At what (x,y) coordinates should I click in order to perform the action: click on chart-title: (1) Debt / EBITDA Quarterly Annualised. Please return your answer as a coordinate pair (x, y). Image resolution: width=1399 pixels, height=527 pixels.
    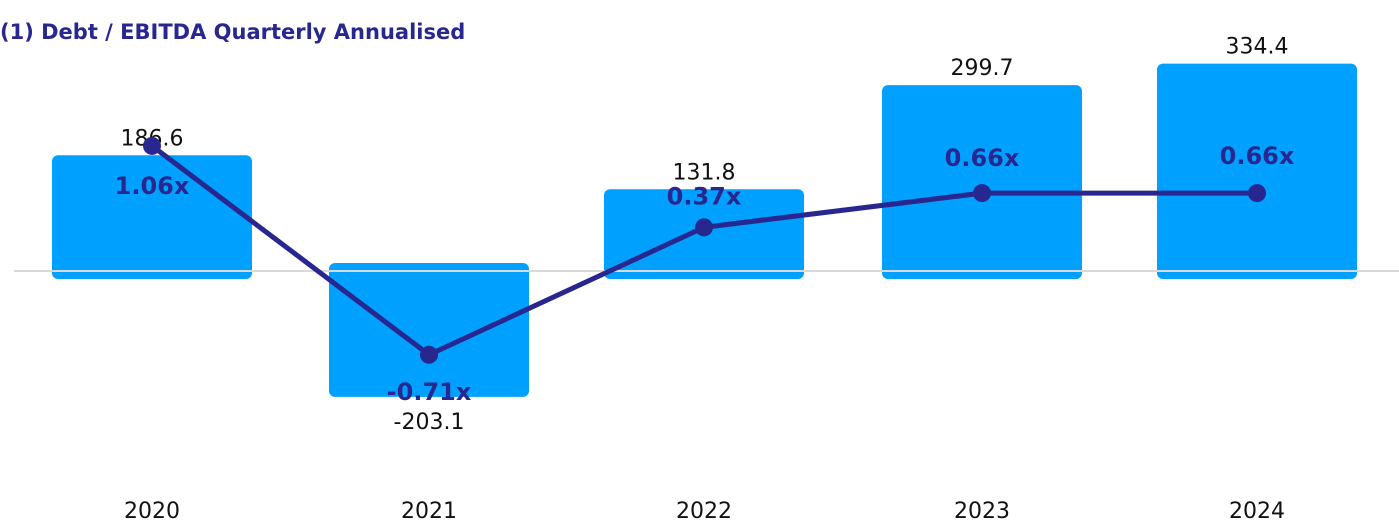
    Looking at the image, I should click on (233, 32).